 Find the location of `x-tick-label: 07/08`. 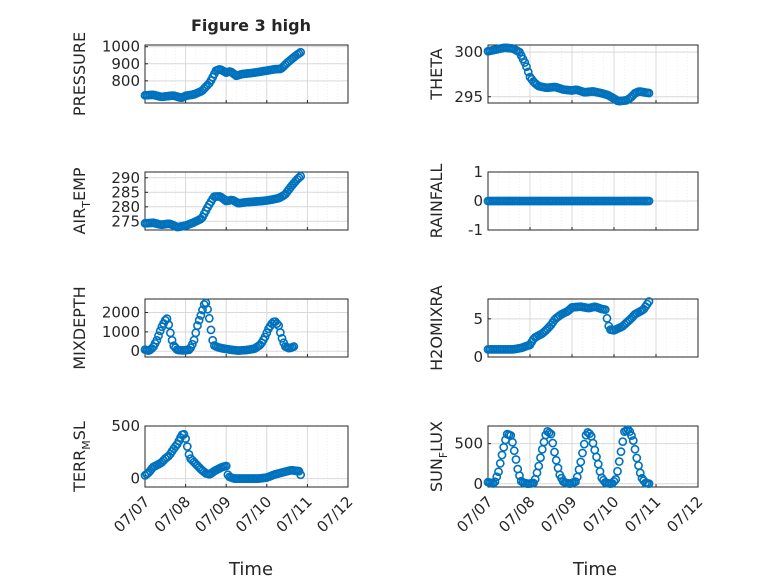

x-tick-label: 07/08 is located at coordinates (516, 514).